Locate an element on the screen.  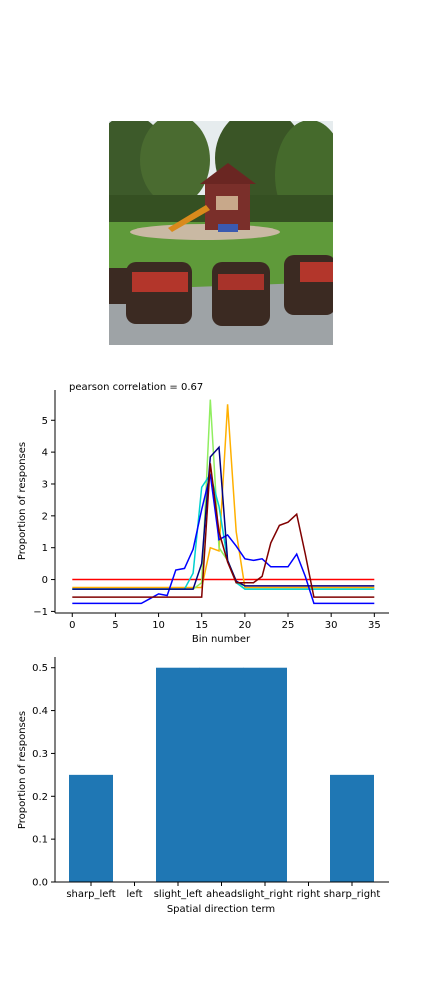
x-tick-label: slight_right is located at coordinates (265, 894).